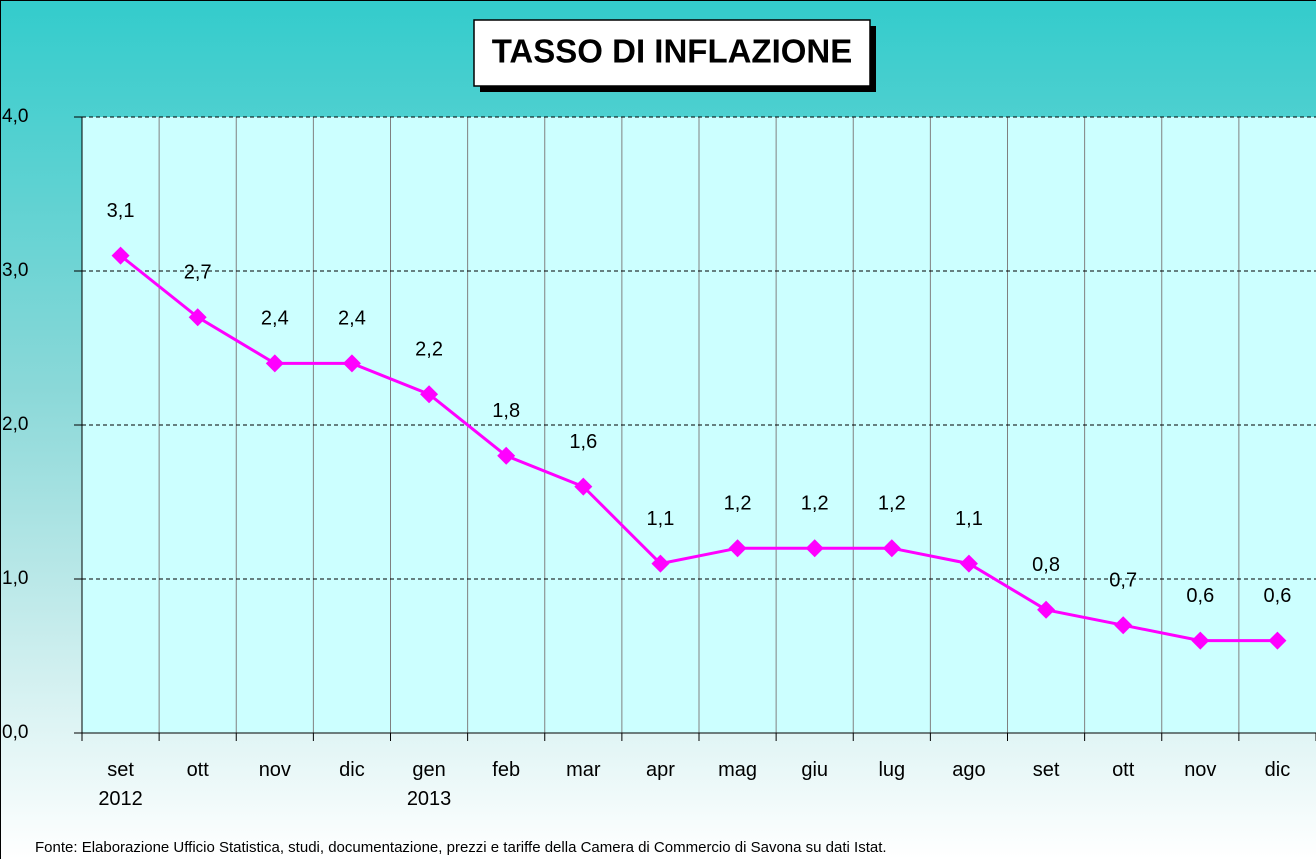 Image resolution: width=1316 pixels, height=859 pixels. Describe the element at coordinates (15, 270) in the screenshot. I see `y-tick-label: 3,0` at that location.